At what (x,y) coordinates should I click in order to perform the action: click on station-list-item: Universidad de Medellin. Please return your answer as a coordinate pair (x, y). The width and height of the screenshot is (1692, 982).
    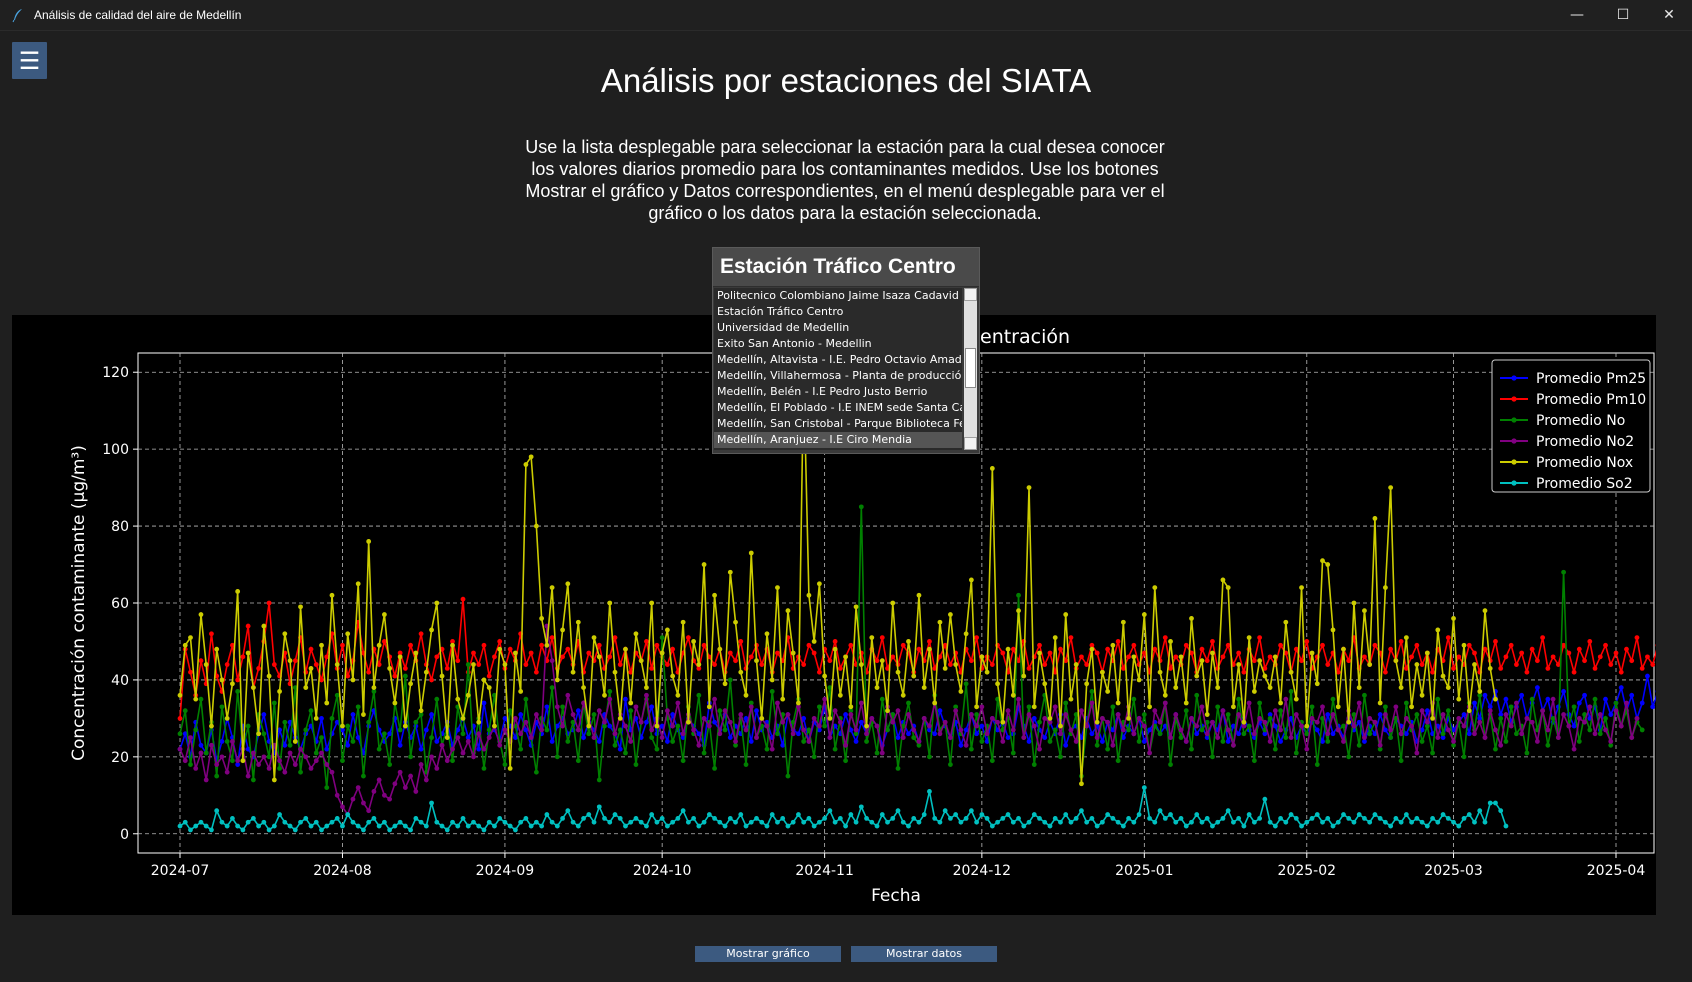
    Looking at the image, I should click on (783, 327).